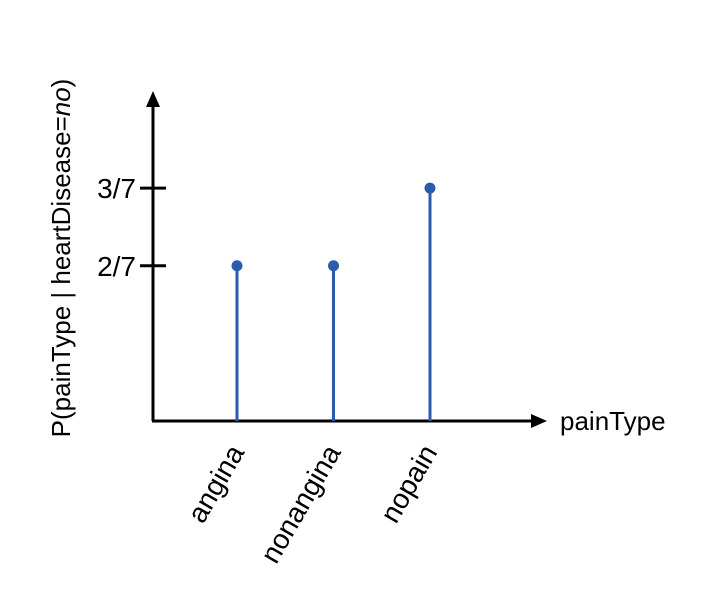 Image resolution: width=713 pixels, height=610 pixels. I want to click on y-axis-label-italic: no, so click(61, 101).